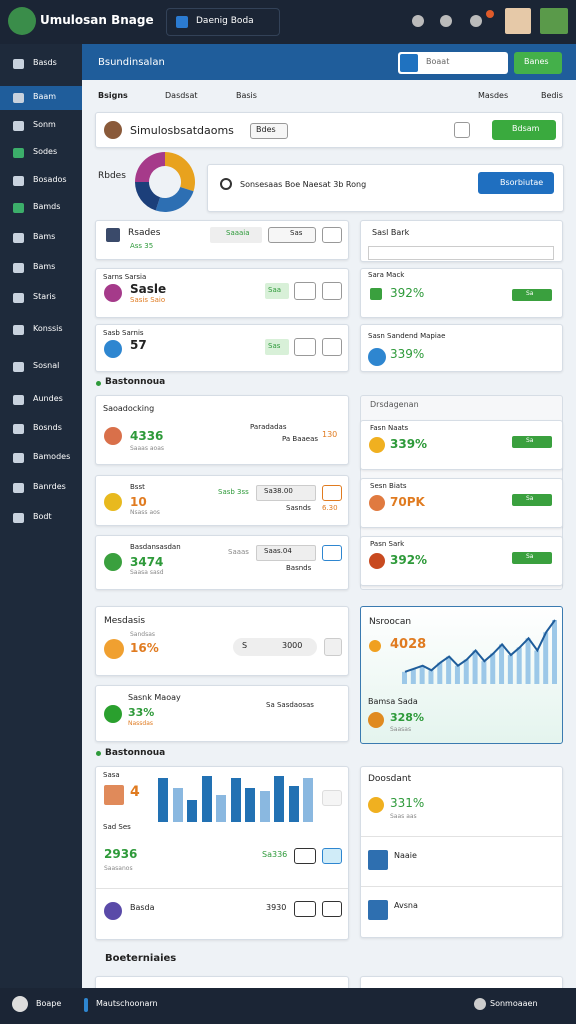 Image resolution: width=576 pixels, height=1024 pixels. What do you see at coordinates (137, 487) in the screenshot?
I see `label: Bsst` at bounding box center [137, 487].